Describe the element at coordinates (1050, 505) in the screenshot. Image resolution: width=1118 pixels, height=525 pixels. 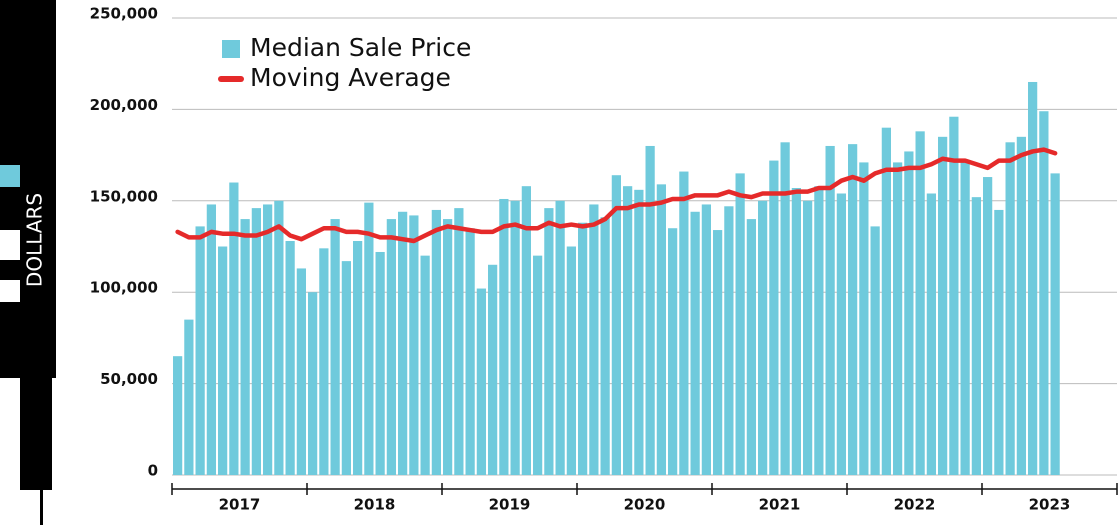
I see `x-tick-label: 2023` at that location.